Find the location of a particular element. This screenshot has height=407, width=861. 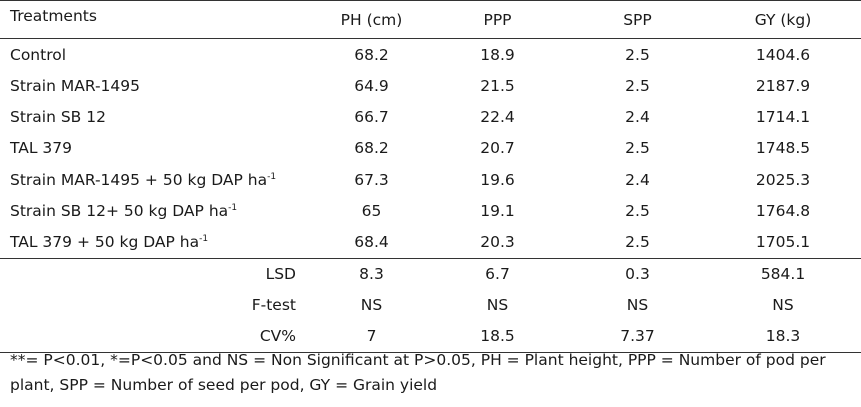

ppp-cell: 21.5 is located at coordinates (497, 85).